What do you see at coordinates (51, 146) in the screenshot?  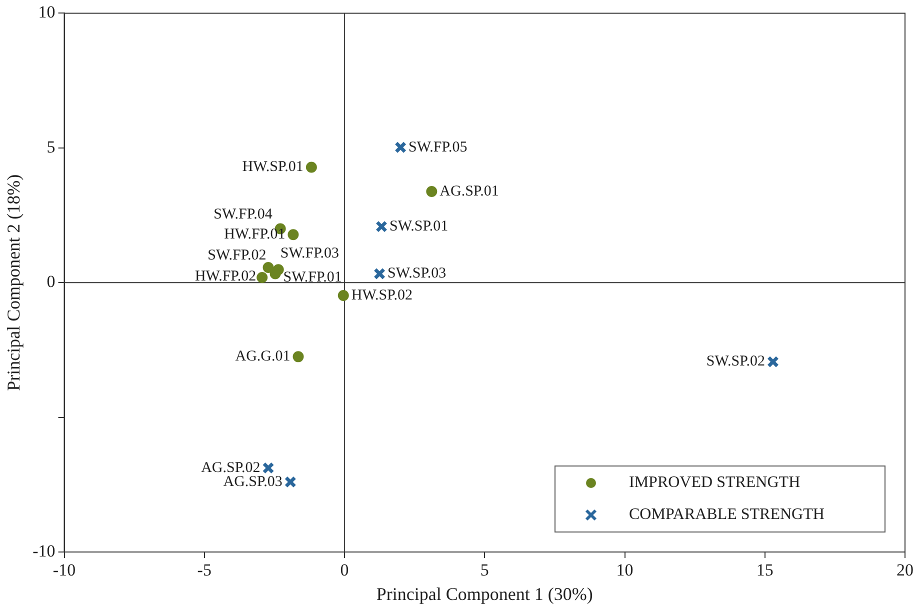 I see `y-tick-label: 5` at bounding box center [51, 146].